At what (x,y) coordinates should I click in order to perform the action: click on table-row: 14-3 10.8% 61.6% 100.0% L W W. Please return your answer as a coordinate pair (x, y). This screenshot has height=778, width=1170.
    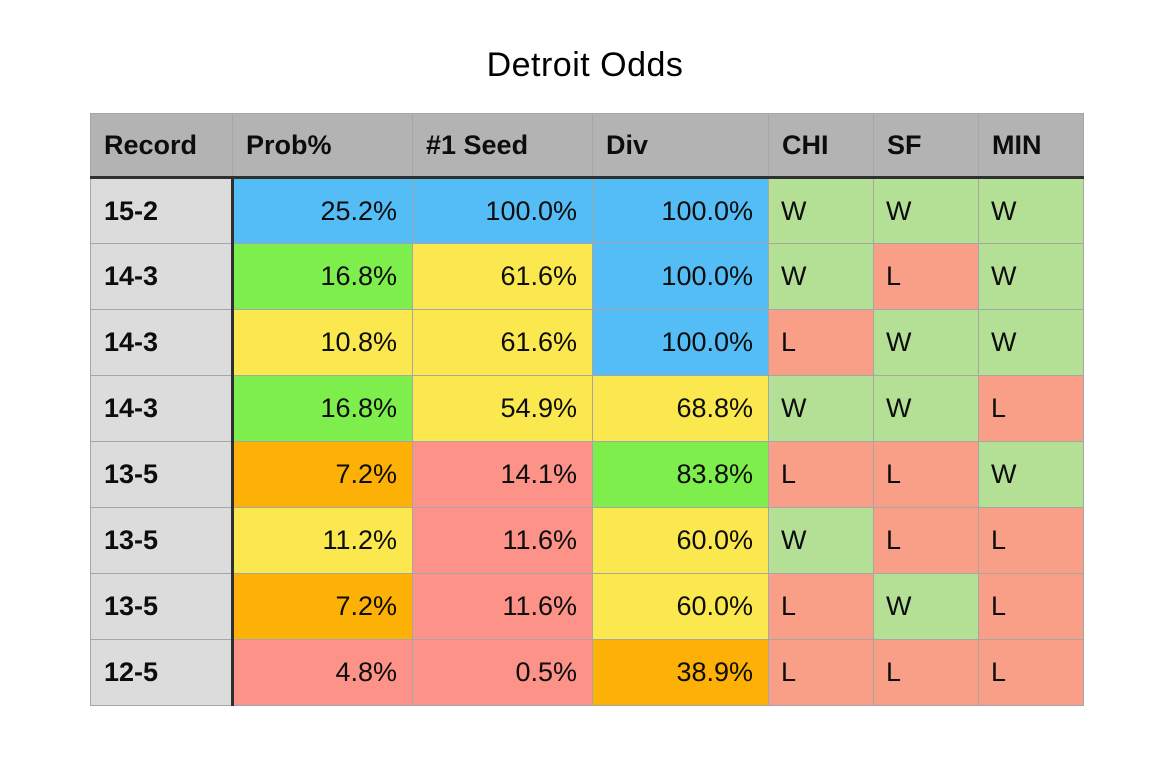
    Looking at the image, I should click on (587, 342).